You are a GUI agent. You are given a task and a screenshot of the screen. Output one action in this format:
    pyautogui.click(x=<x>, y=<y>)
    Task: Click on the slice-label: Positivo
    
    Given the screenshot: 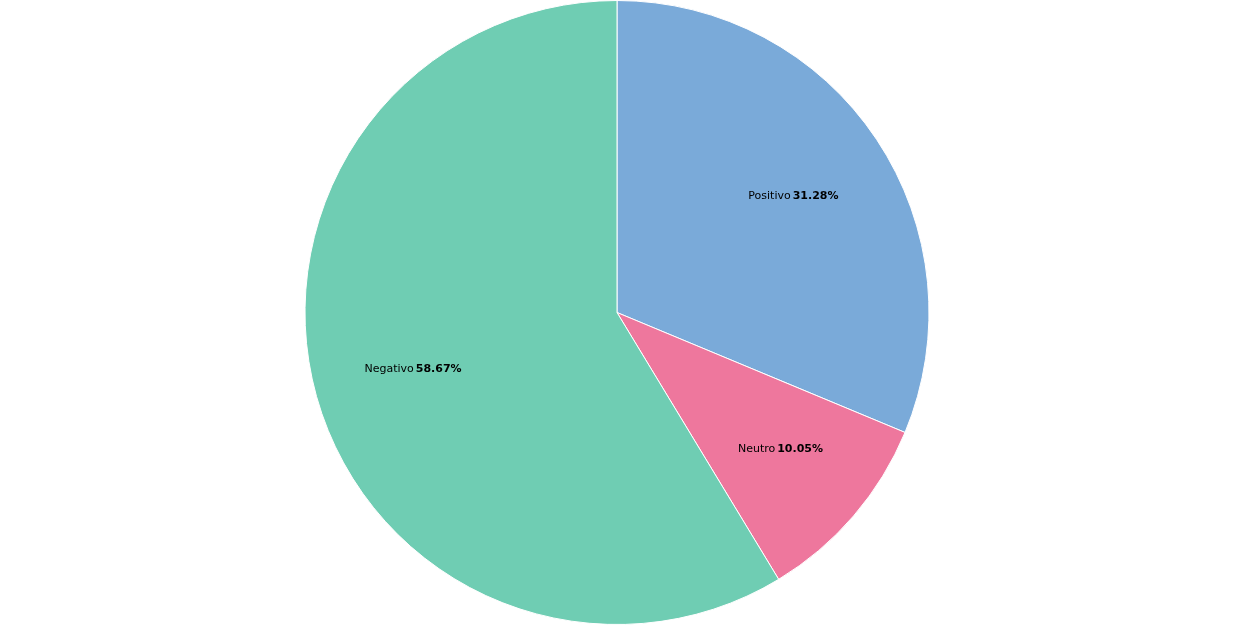 What is the action you would take?
    pyautogui.click(x=769, y=195)
    